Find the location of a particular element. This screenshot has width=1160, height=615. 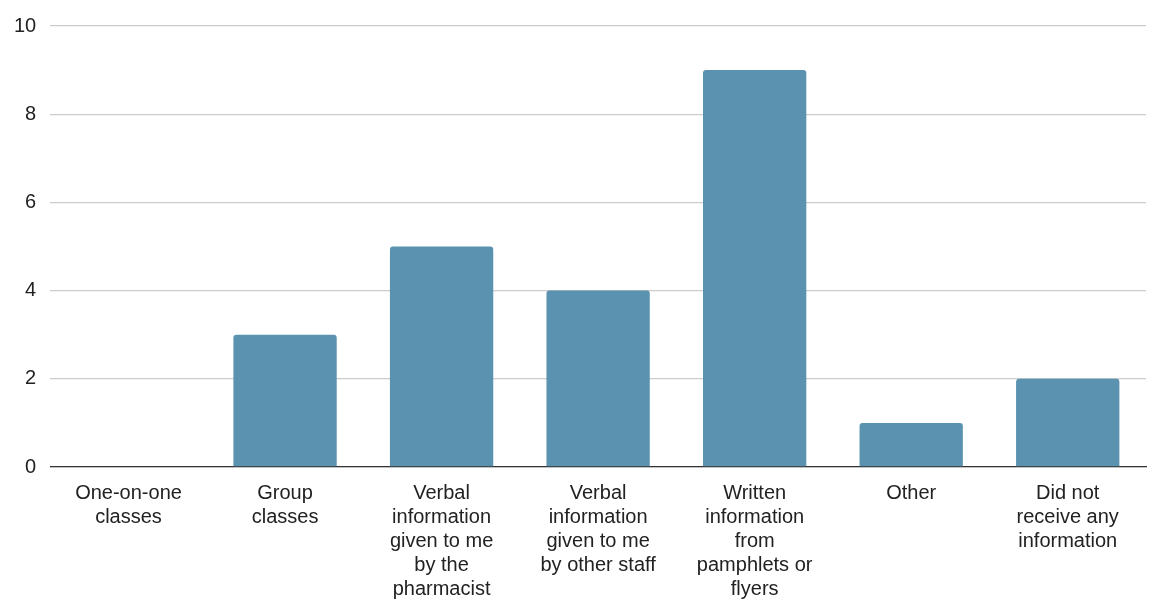

x-tick-label: Other is located at coordinates (911, 491).